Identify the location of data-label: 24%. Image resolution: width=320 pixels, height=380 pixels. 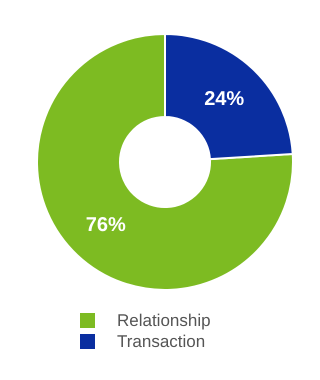
(224, 99).